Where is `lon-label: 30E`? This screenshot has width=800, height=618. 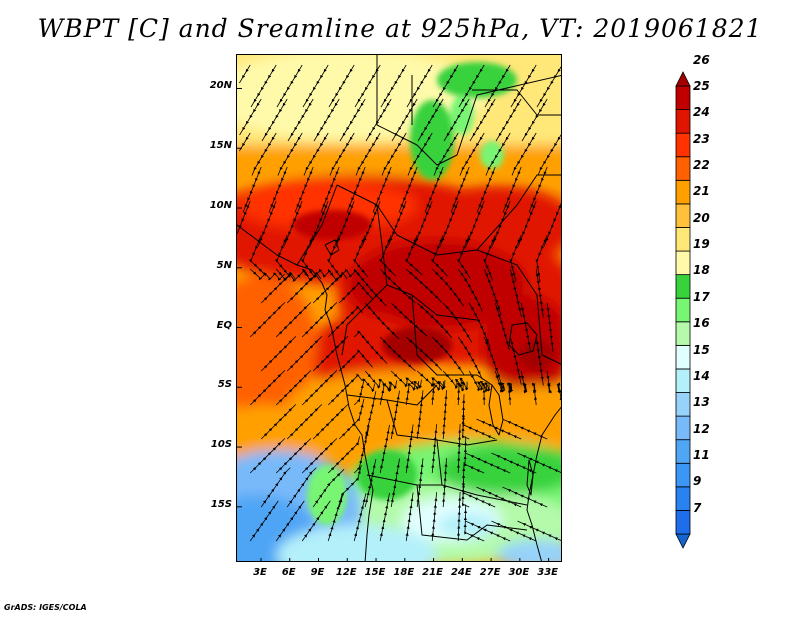
lon-label: 30E is located at coordinates (519, 572).